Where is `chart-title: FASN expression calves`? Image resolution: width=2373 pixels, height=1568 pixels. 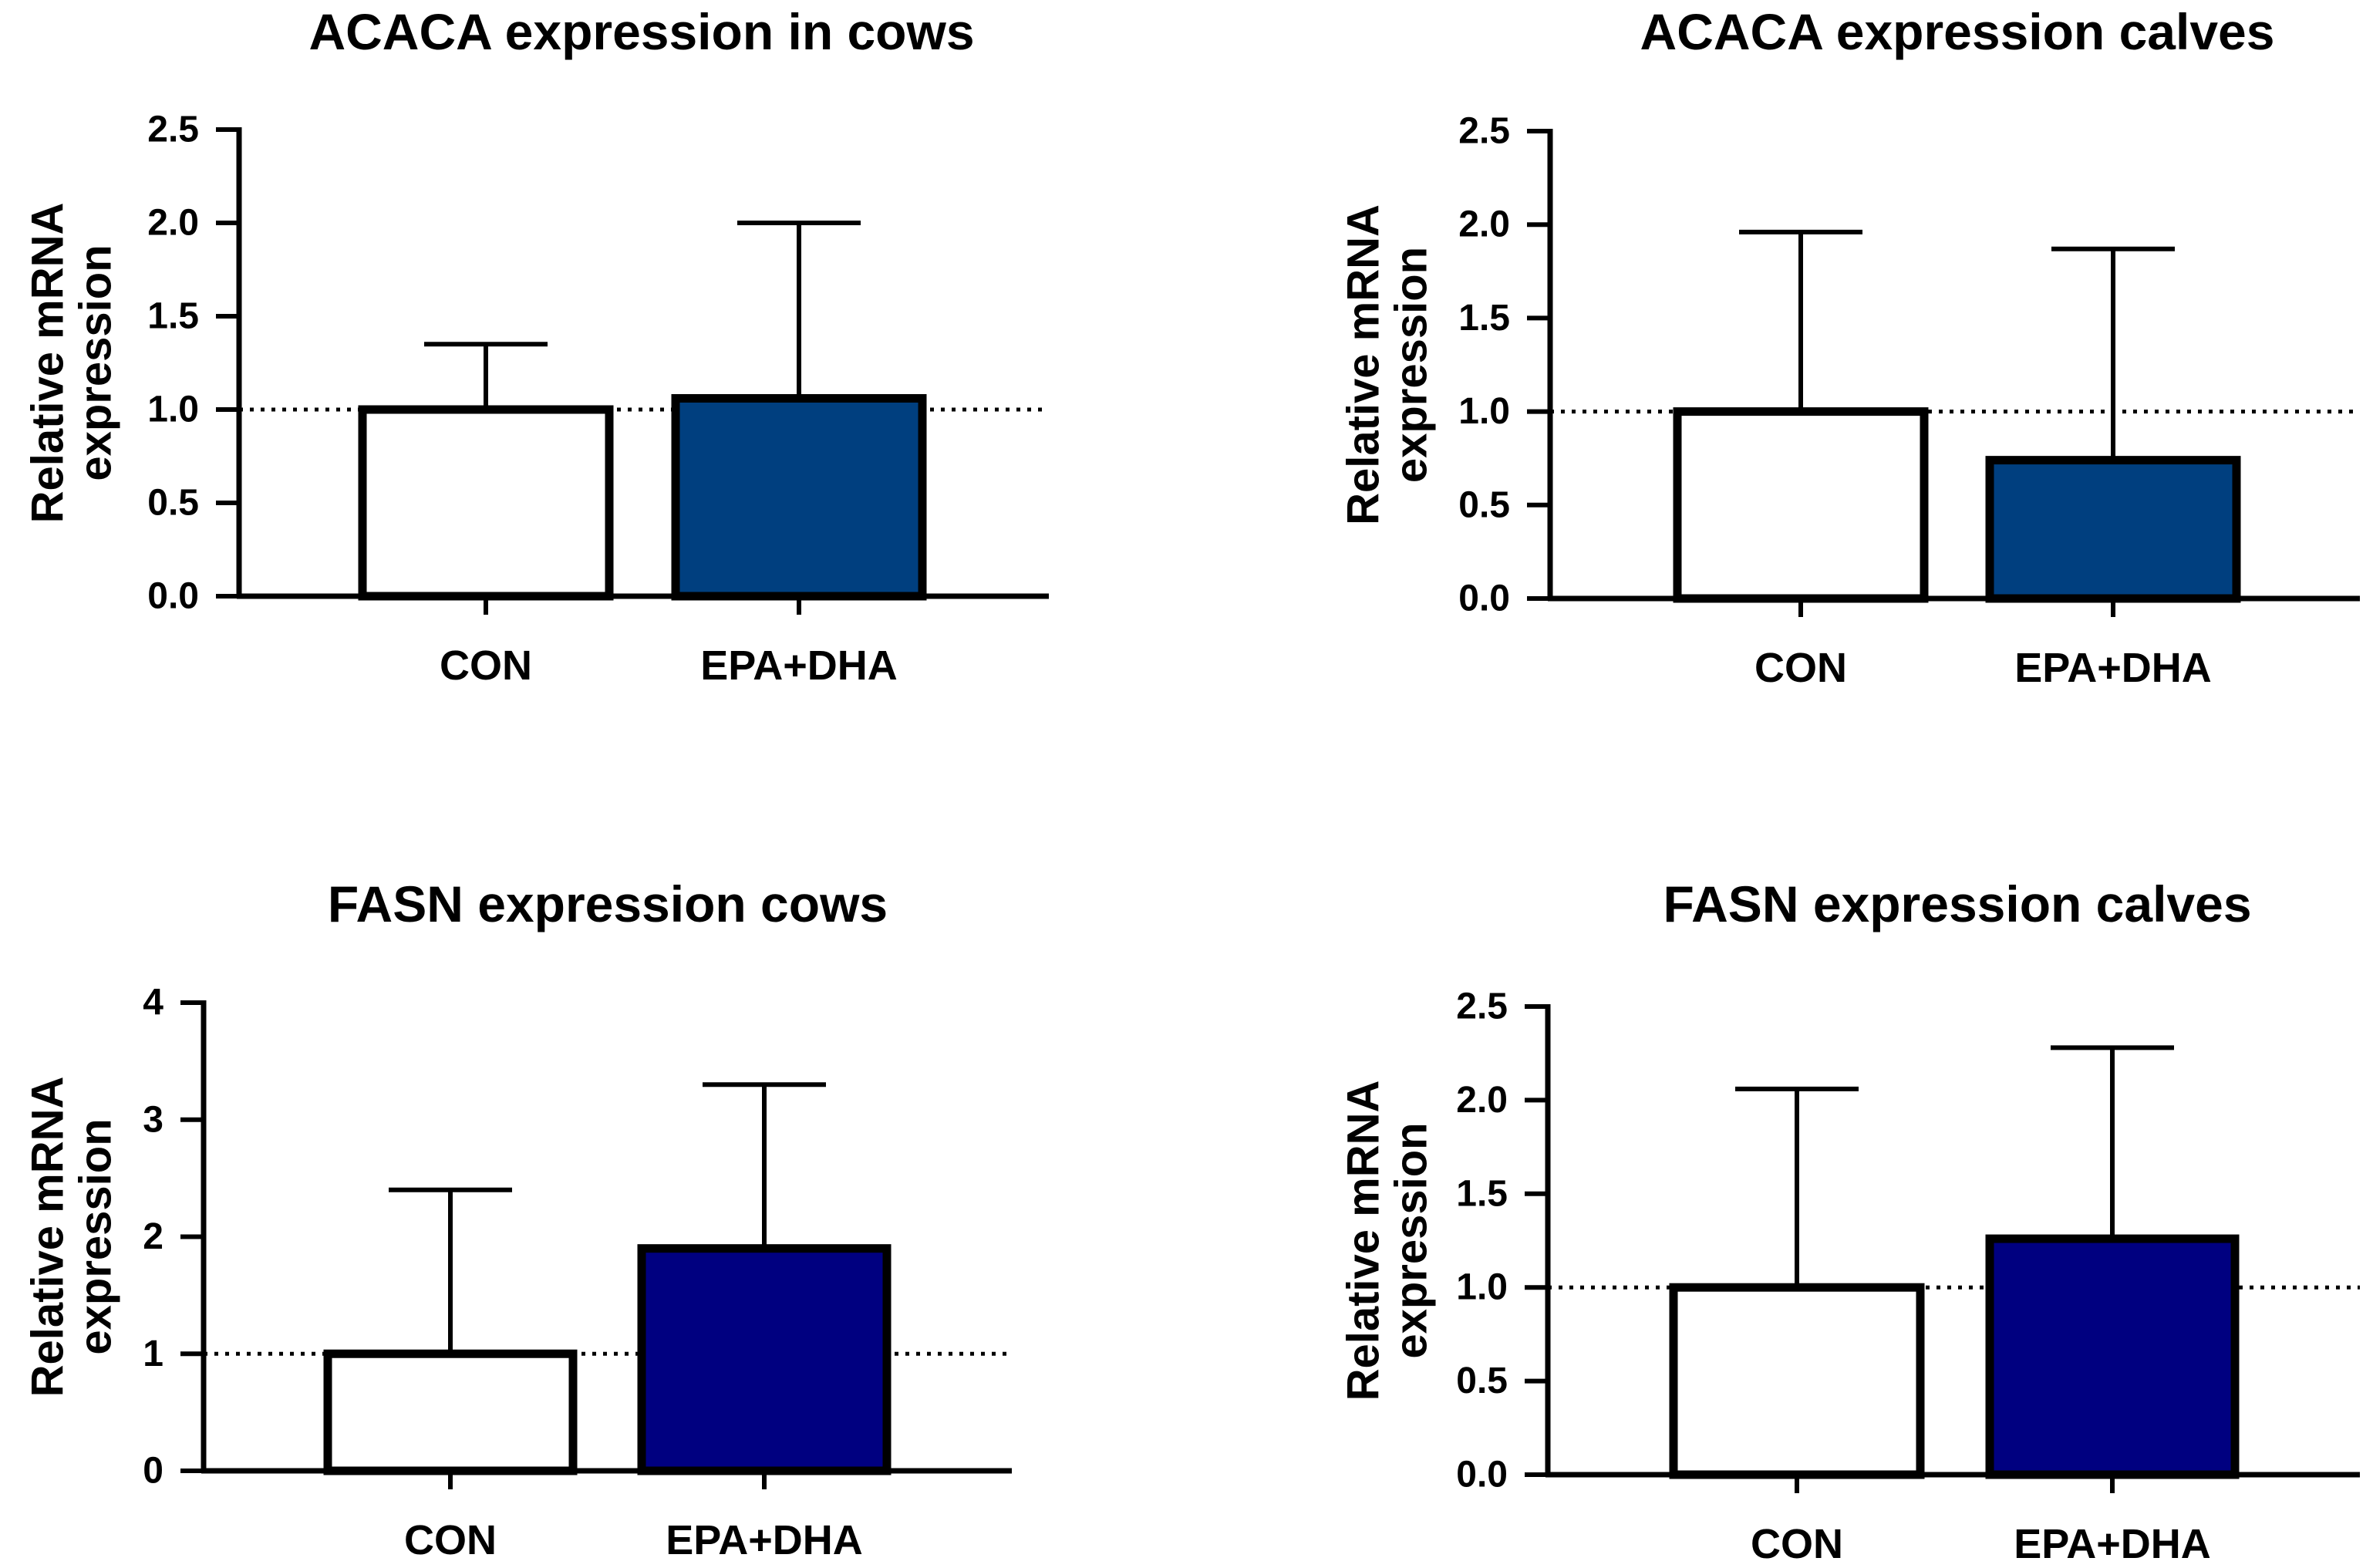
chart-title: FASN expression calves is located at coordinates (1957, 903).